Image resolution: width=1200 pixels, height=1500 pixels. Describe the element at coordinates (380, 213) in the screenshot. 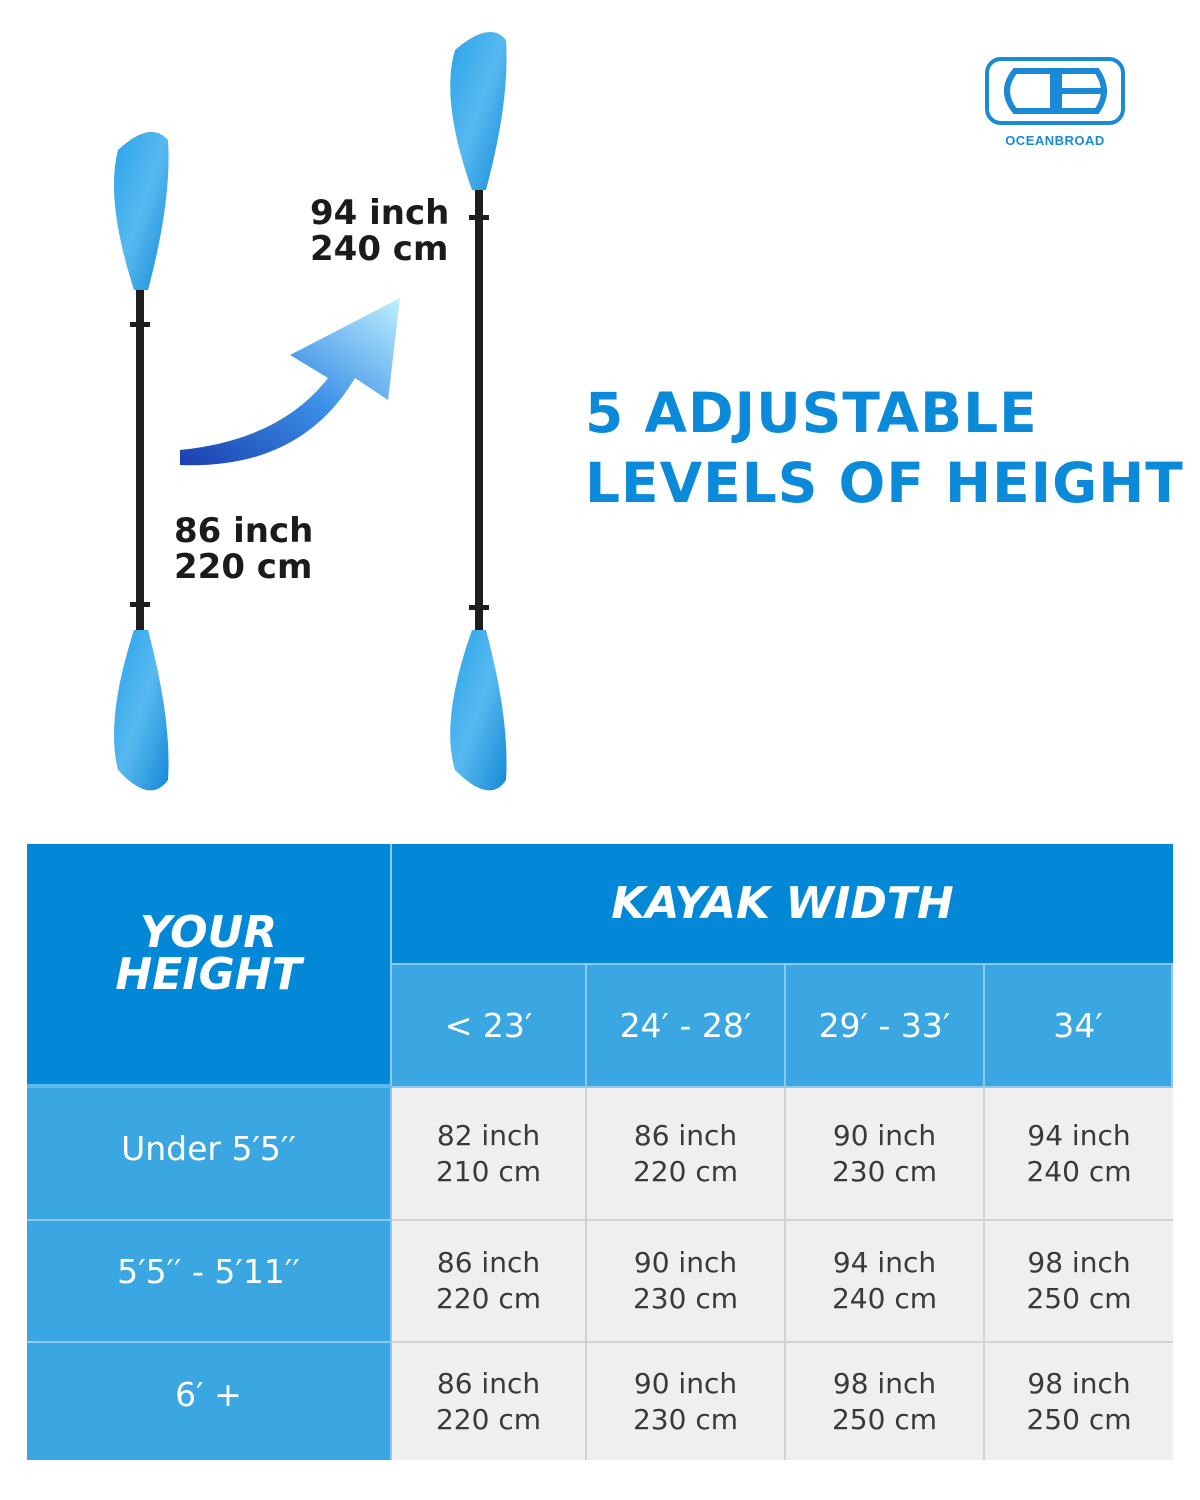

I see `long-length-inch: 94 inch` at that location.